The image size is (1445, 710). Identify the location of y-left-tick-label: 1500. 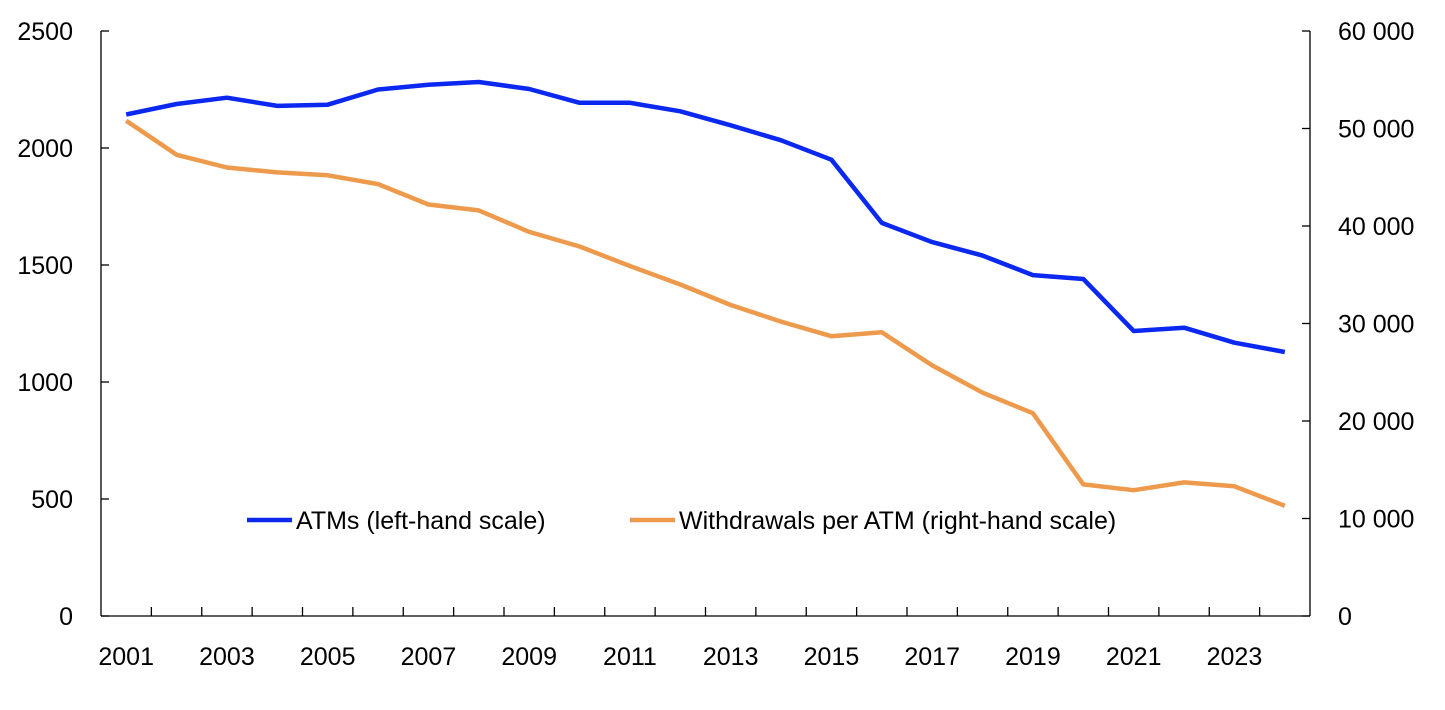
(45, 266).